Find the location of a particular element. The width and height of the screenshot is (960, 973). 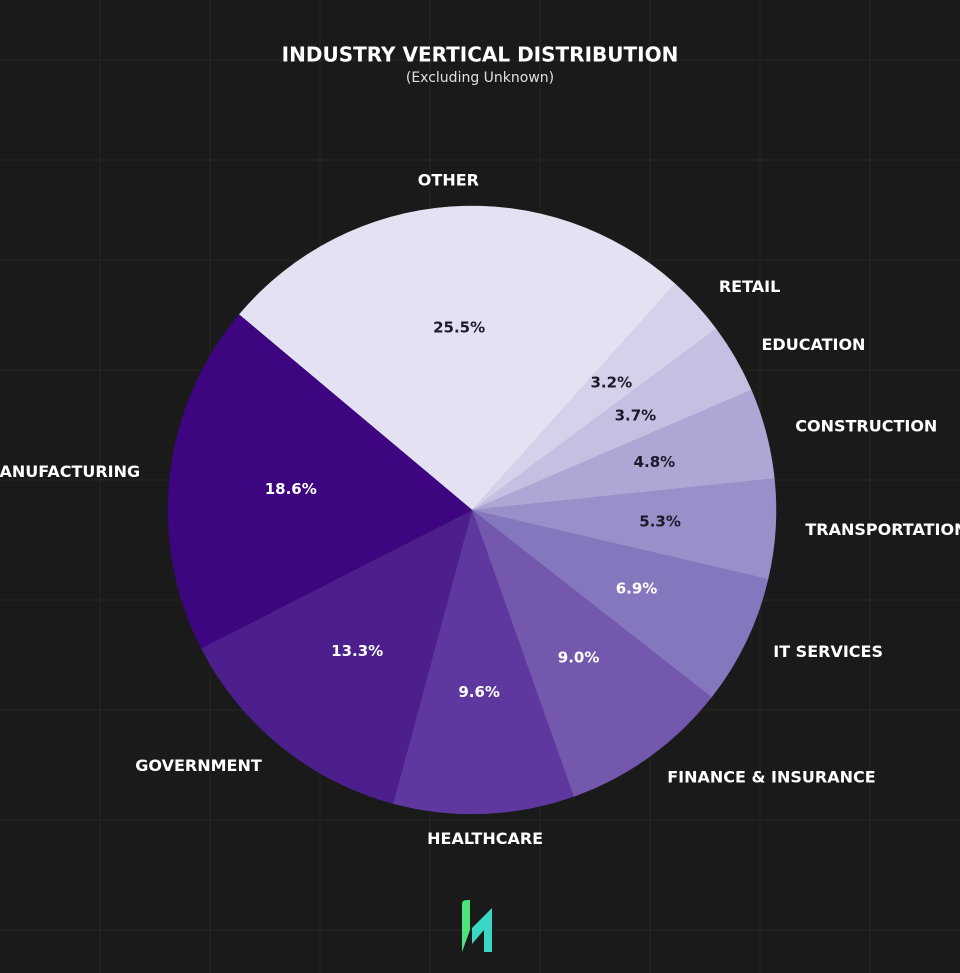

category-label: IT SERVICES is located at coordinates (828, 651).